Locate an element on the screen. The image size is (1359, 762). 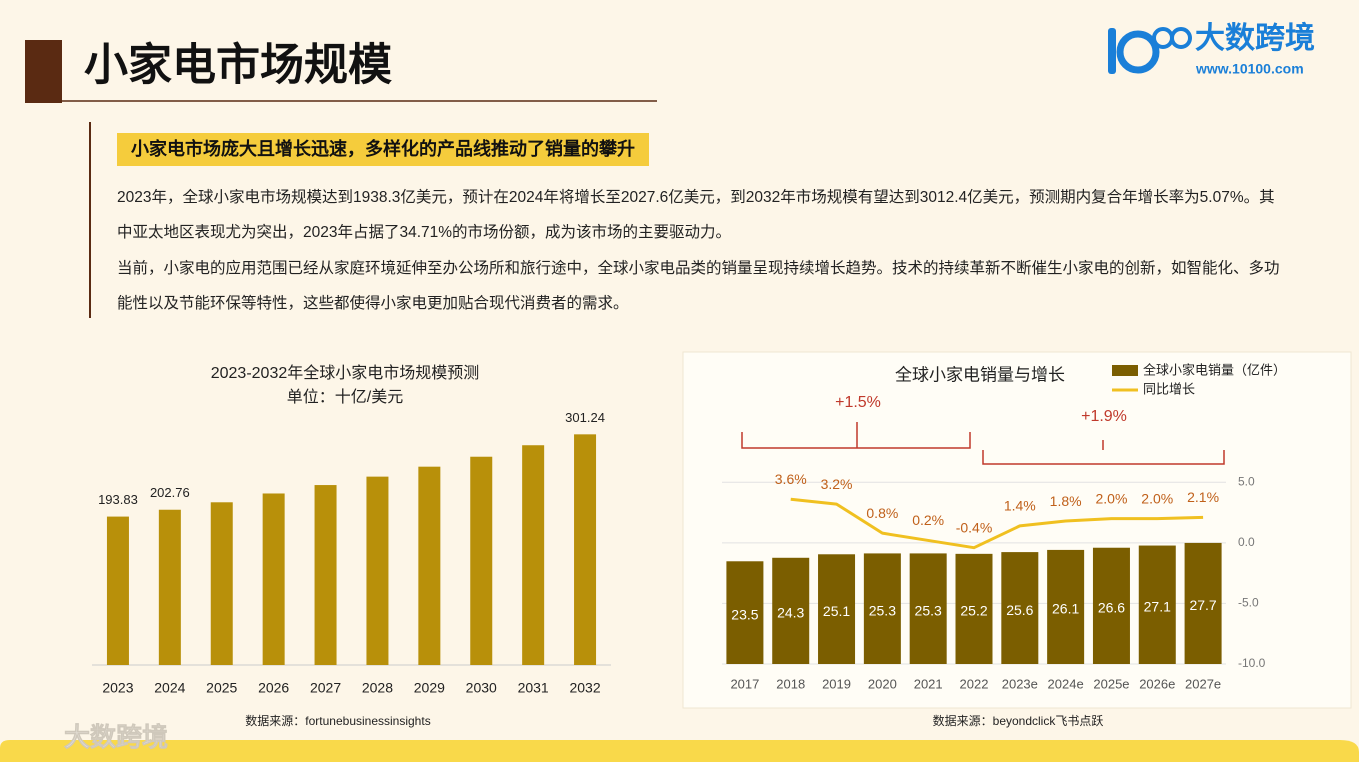
data-label: 27.7 is located at coordinates (1202, 605).